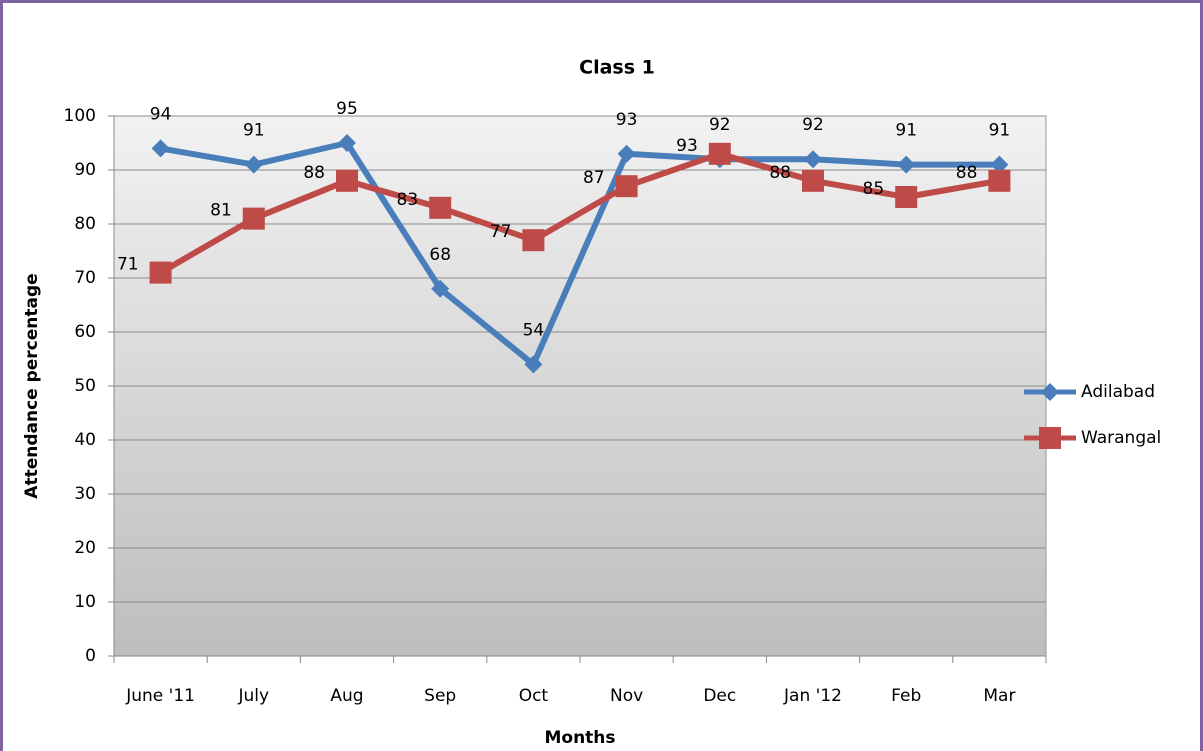 Image resolution: width=1203 pixels, height=751 pixels. What do you see at coordinates (128, 265) in the screenshot?
I see `data-label: 71` at bounding box center [128, 265].